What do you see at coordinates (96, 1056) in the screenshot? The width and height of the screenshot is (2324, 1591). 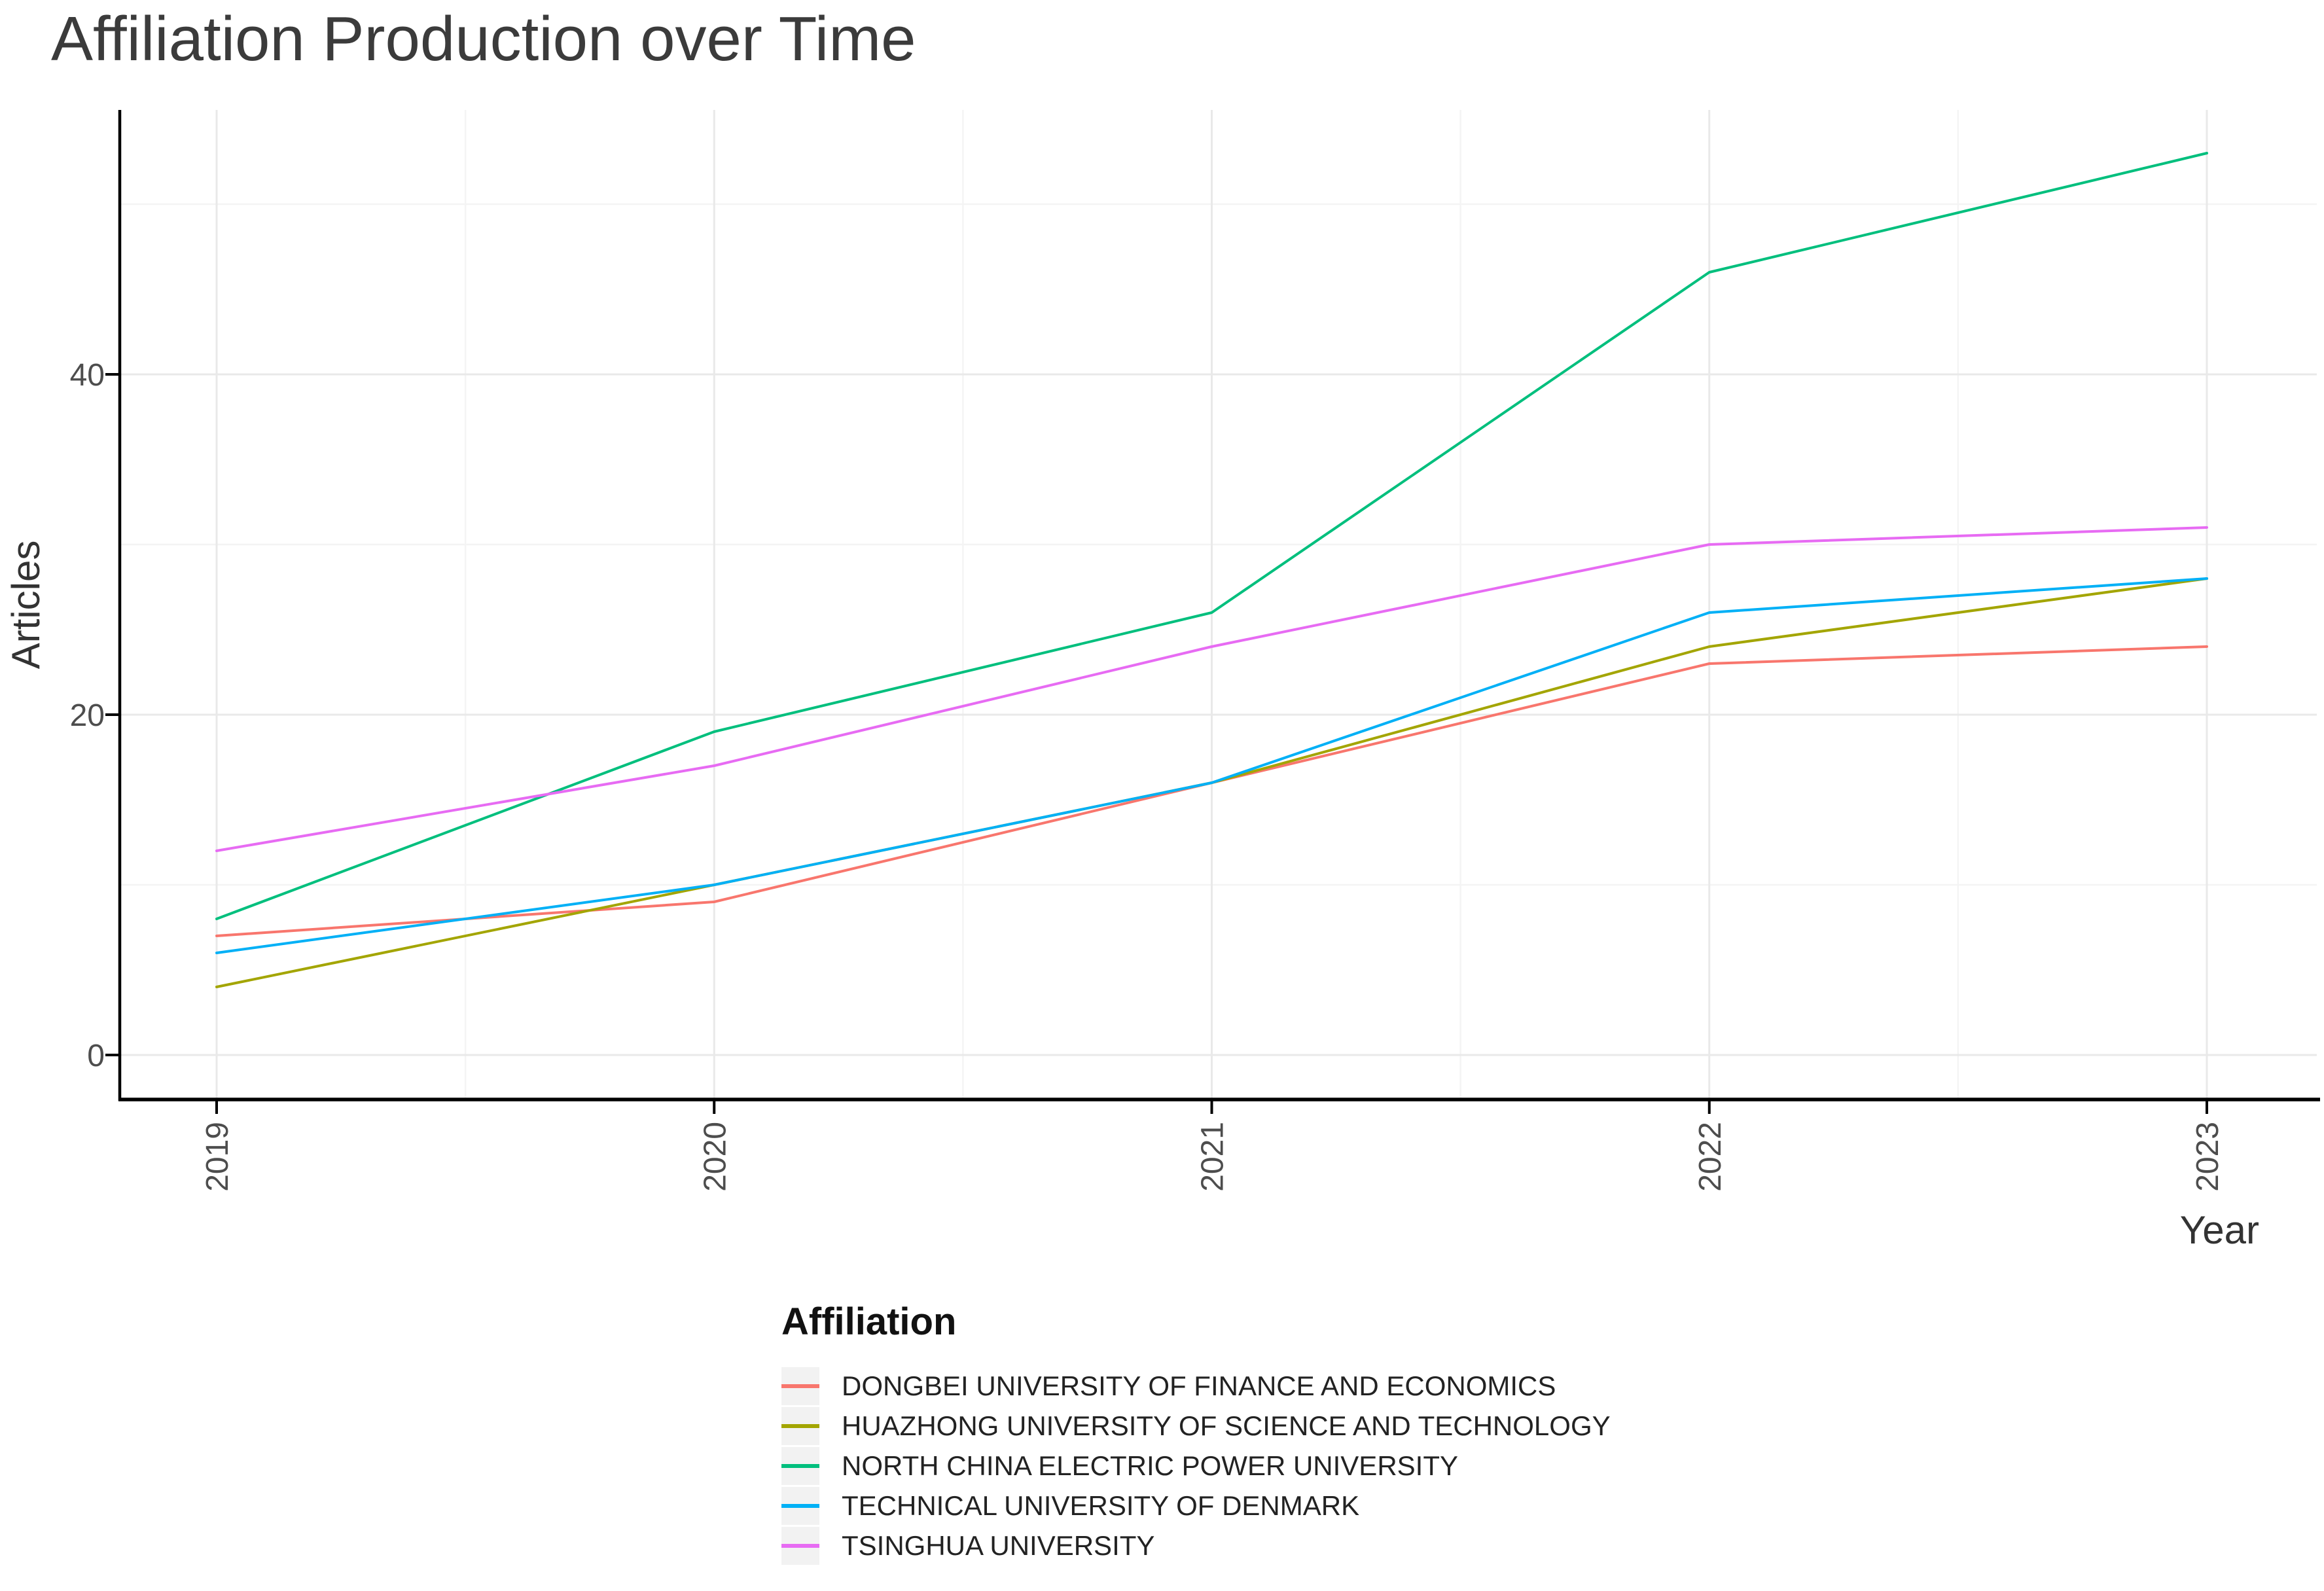 I see `y-tick-label: 0` at bounding box center [96, 1056].